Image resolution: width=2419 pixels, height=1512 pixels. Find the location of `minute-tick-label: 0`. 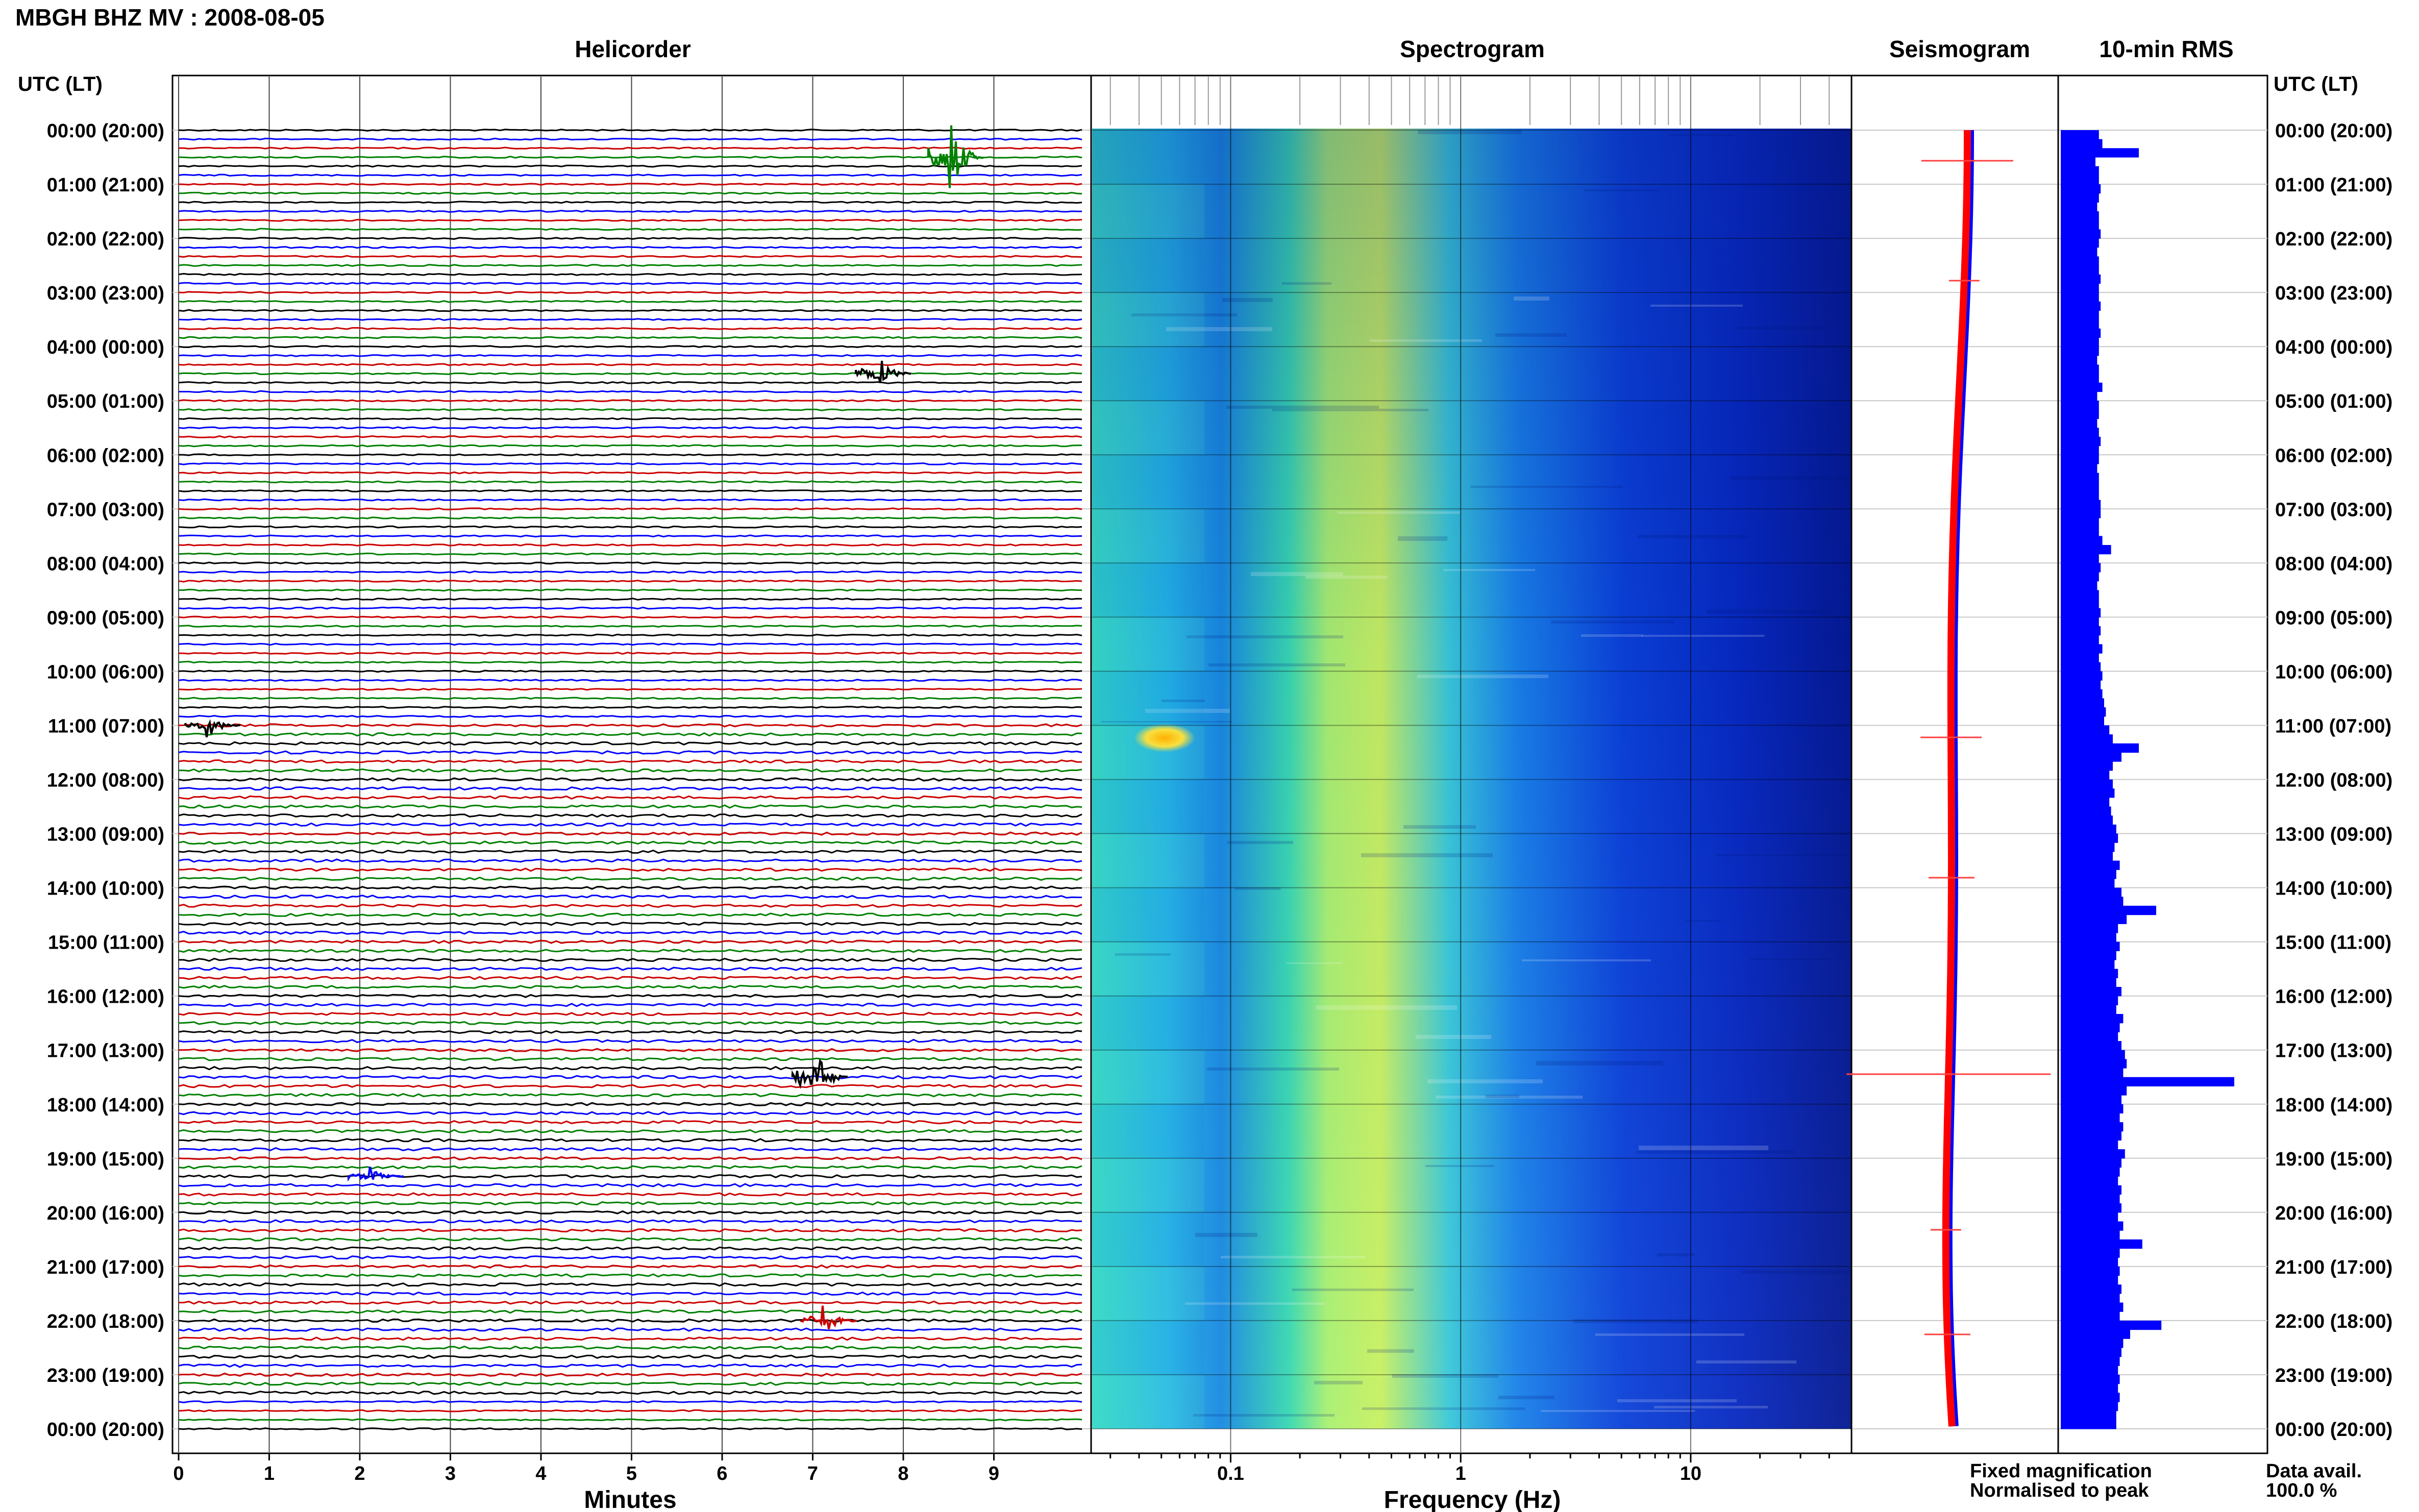

minute-tick-label: 0 is located at coordinates (178, 1473).